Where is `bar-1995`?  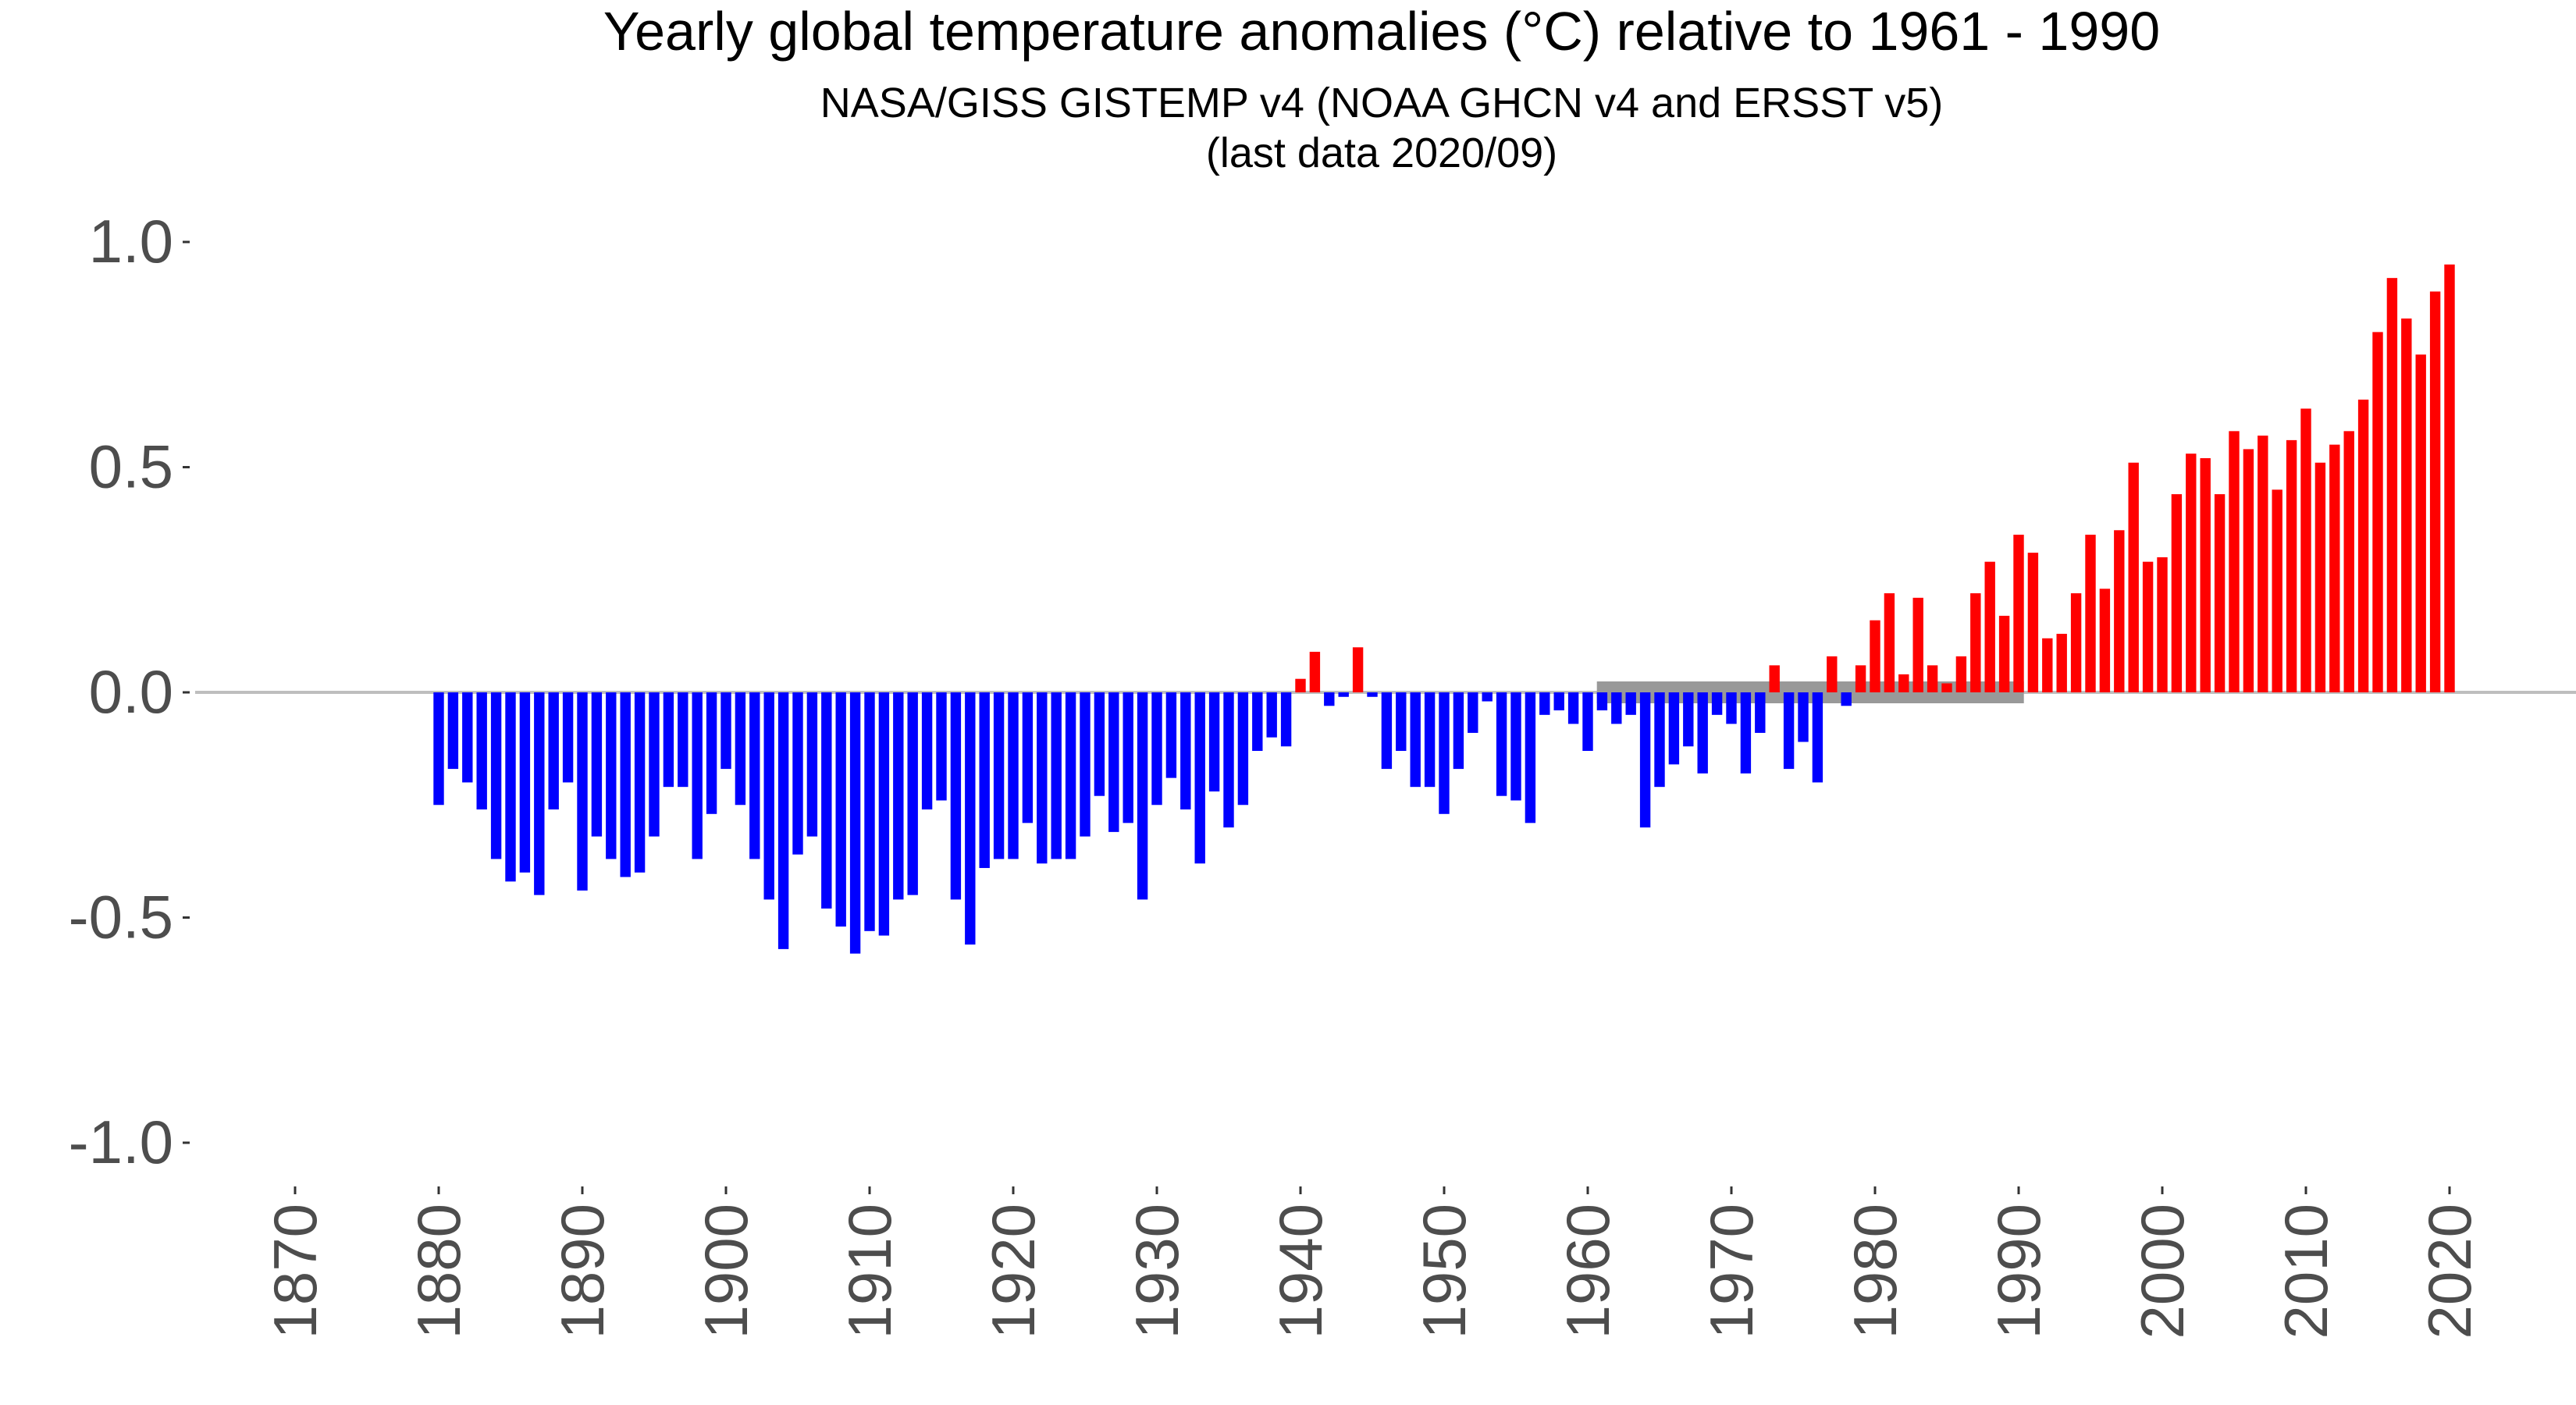
bar-1995 is located at coordinates (2090, 613).